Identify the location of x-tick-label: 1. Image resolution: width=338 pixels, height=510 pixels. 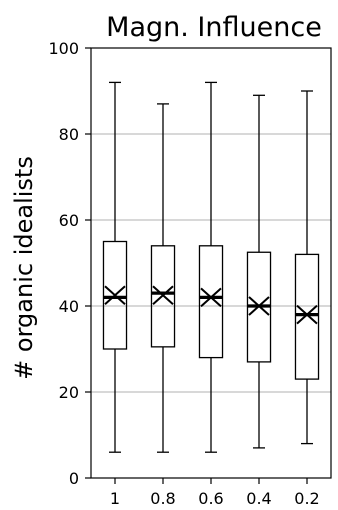
(115, 498).